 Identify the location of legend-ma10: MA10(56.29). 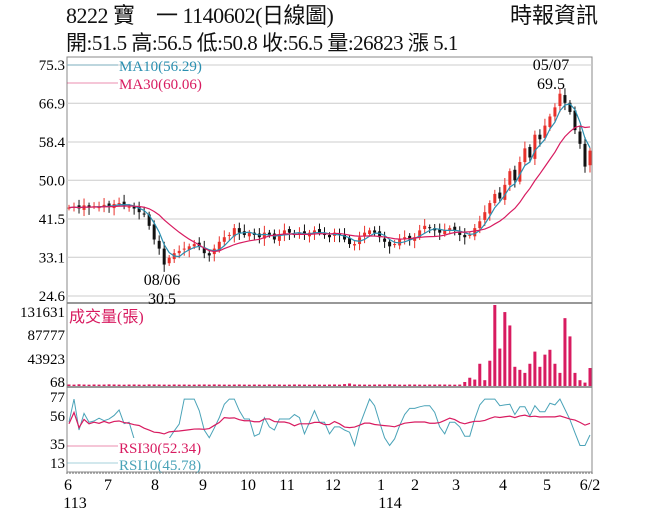
(160, 67).